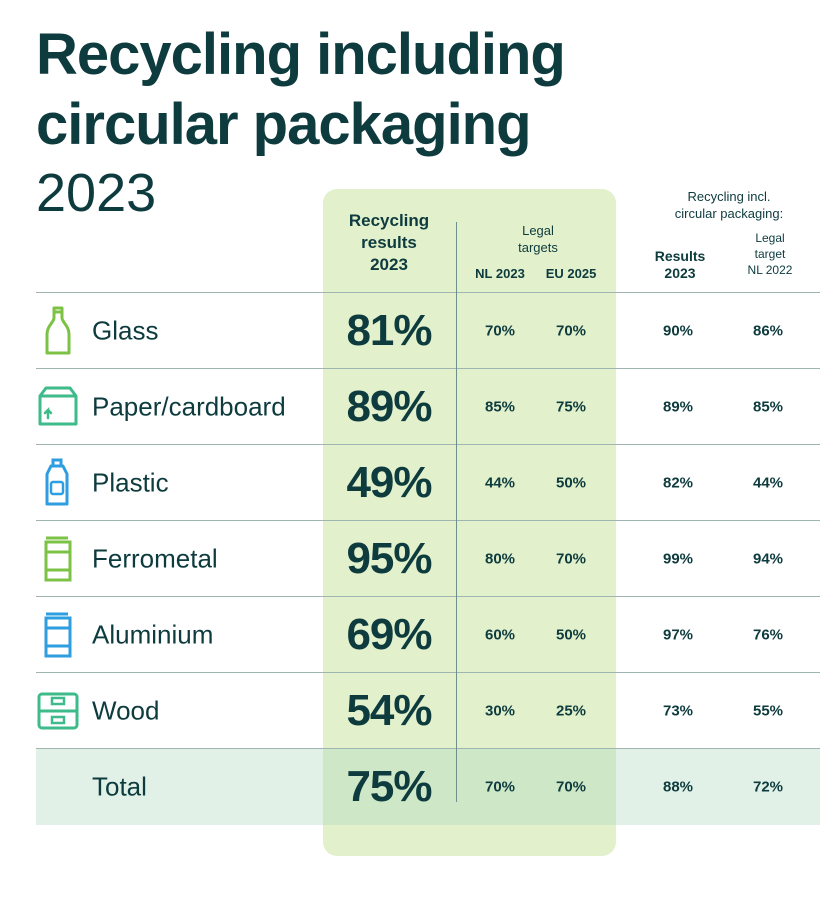 Image resolution: width=838 pixels, height=900 pixels. What do you see at coordinates (768, 711) in the screenshot?
I see `circular-target-nl-2022-value: 55%` at bounding box center [768, 711].